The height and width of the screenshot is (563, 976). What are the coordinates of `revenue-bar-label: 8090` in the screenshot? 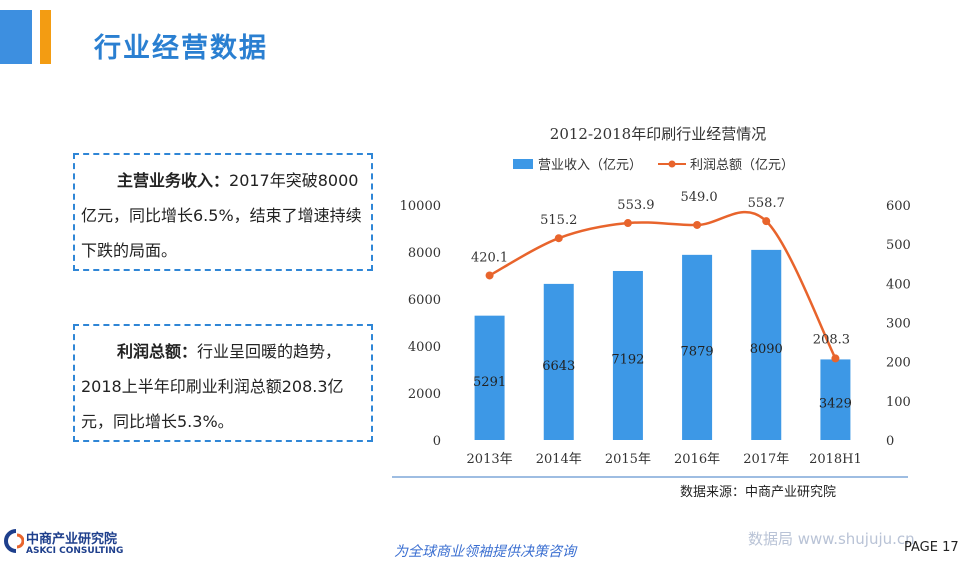 It's located at (766, 349).